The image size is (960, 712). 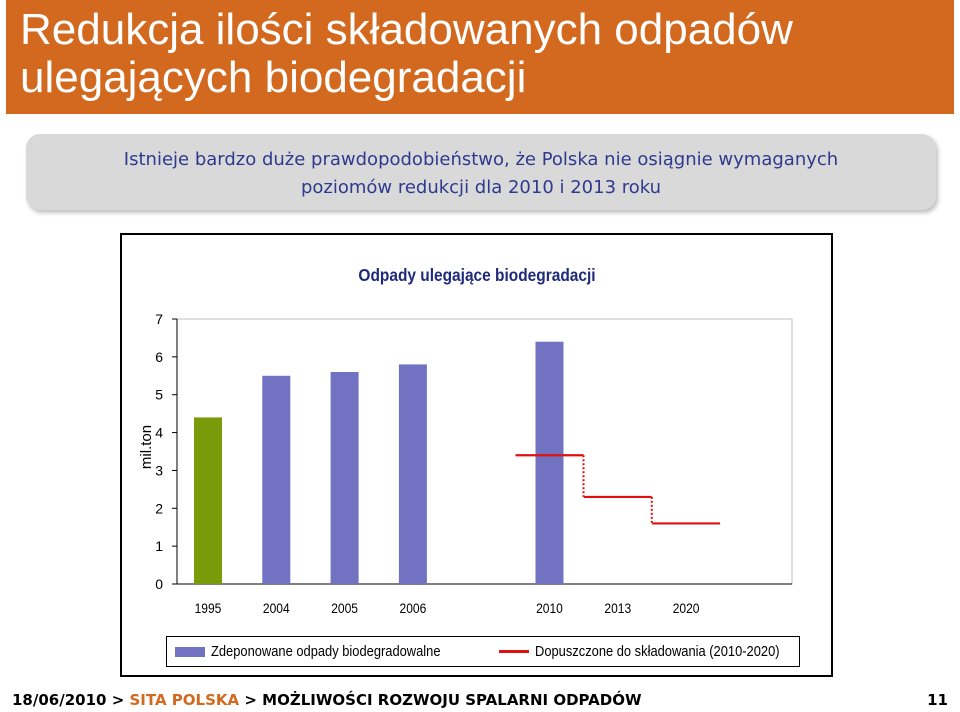 What do you see at coordinates (208, 608) in the screenshot?
I see `x-tick-label: 1995` at bounding box center [208, 608].